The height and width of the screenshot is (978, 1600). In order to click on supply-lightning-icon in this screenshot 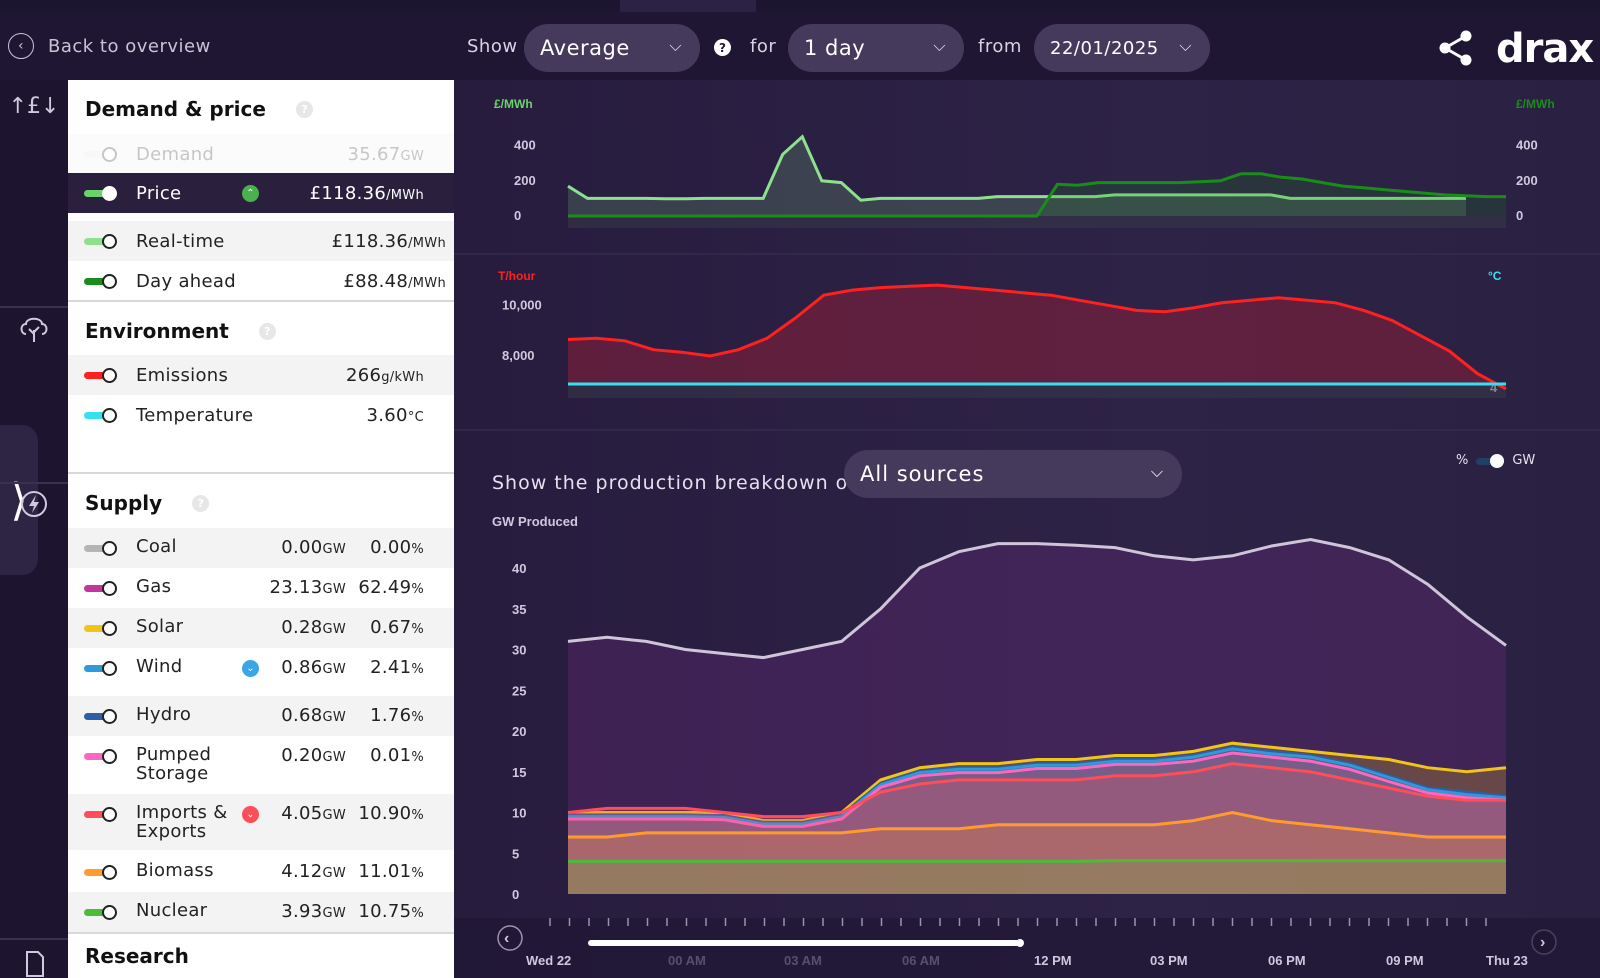, I will do `click(34, 504)`.